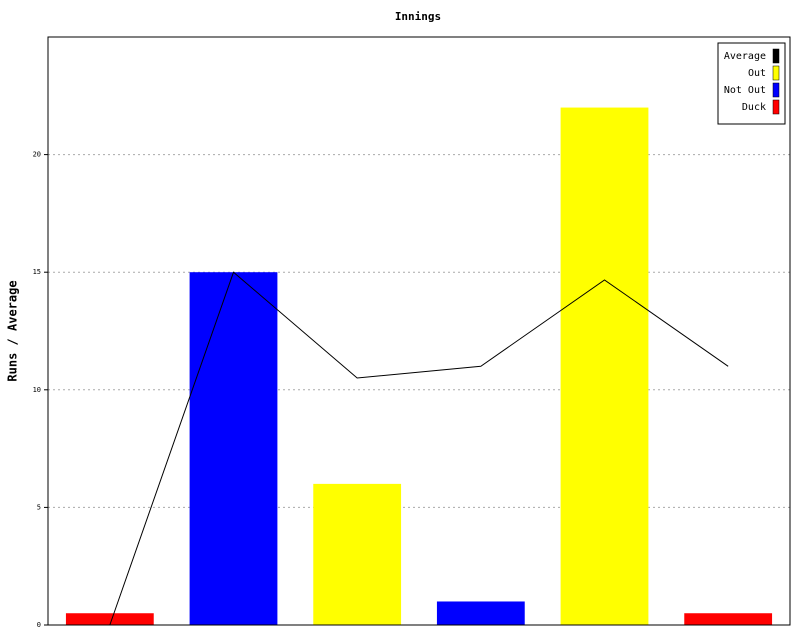  What do you see at coordinates (37, 155) in the screenshot?
I see `y-tick-label: 20` at bounding box center [37, 155].